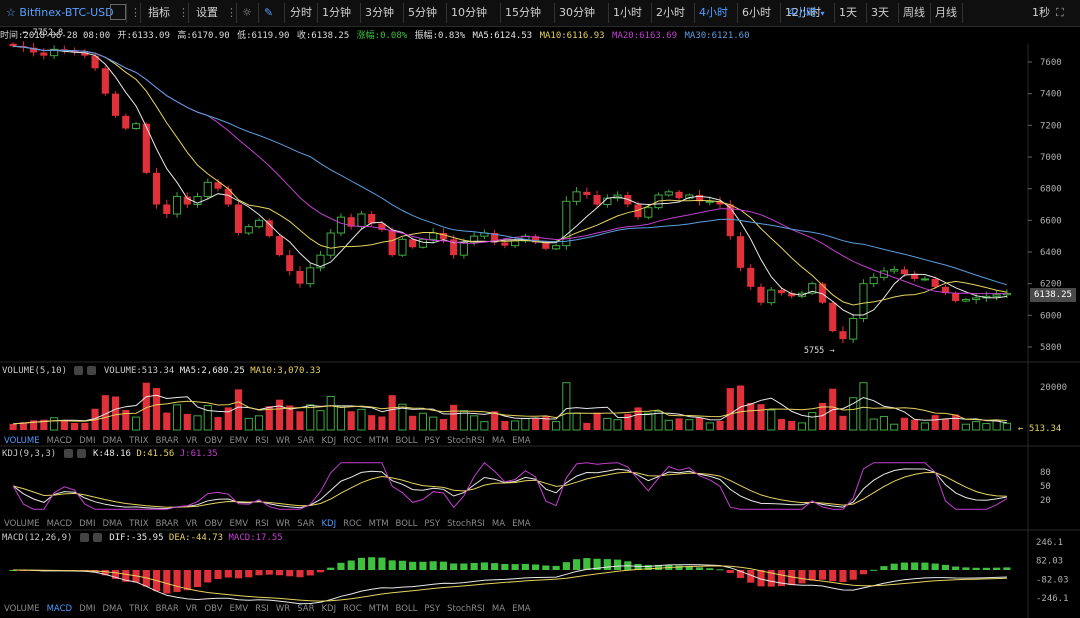  I want to click on interval-6: 30分钟, so click(577, 12).